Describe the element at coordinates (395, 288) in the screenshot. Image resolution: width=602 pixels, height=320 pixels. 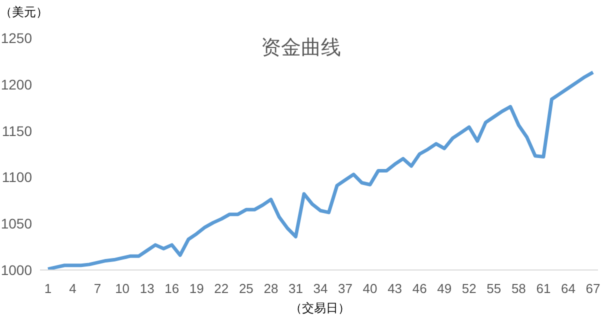
I see `x-tick-label: 43` at that location.